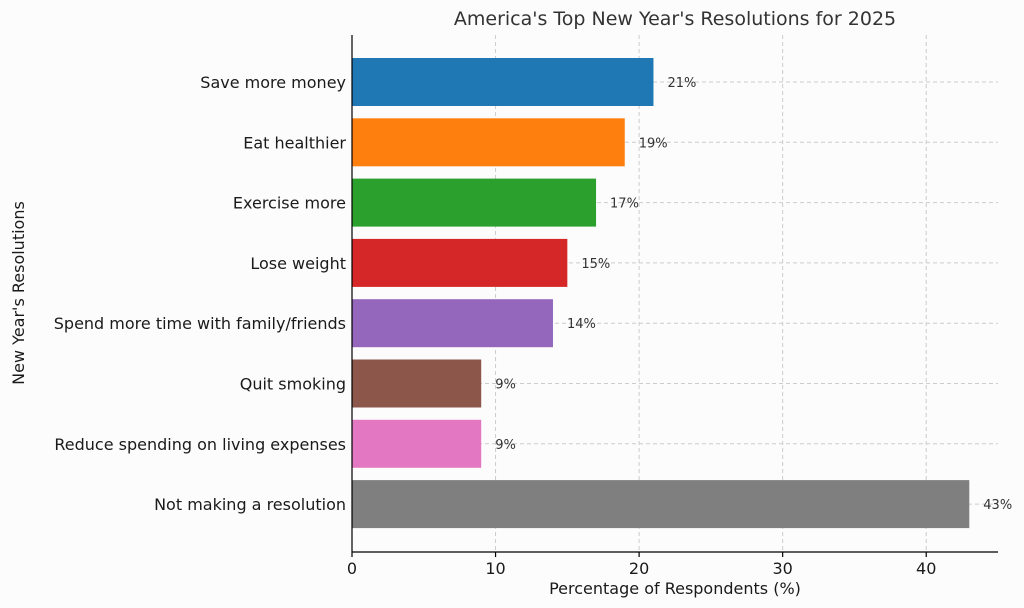 Image resolution: width=1024 pixels, height=608 pixels. Describe the element at coordinates (581, 324) in the screenshot. I see `value-label: 14%` at that location.